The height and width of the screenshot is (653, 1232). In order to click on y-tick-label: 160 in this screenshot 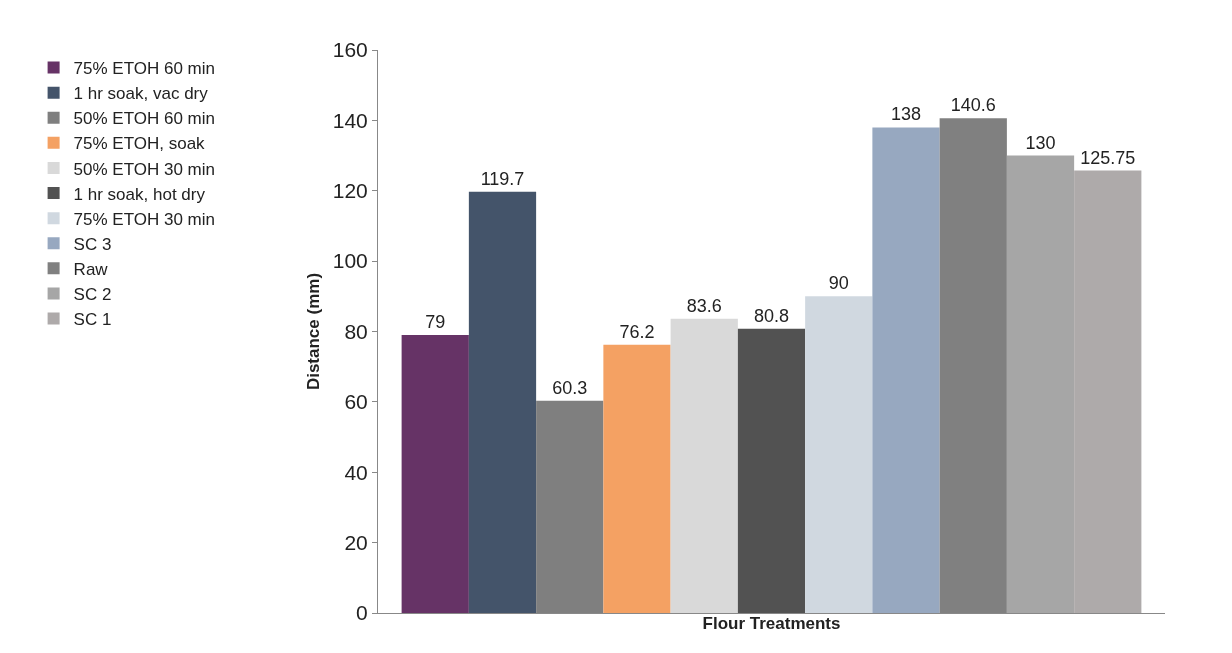, I will do `click(350, 50)`.